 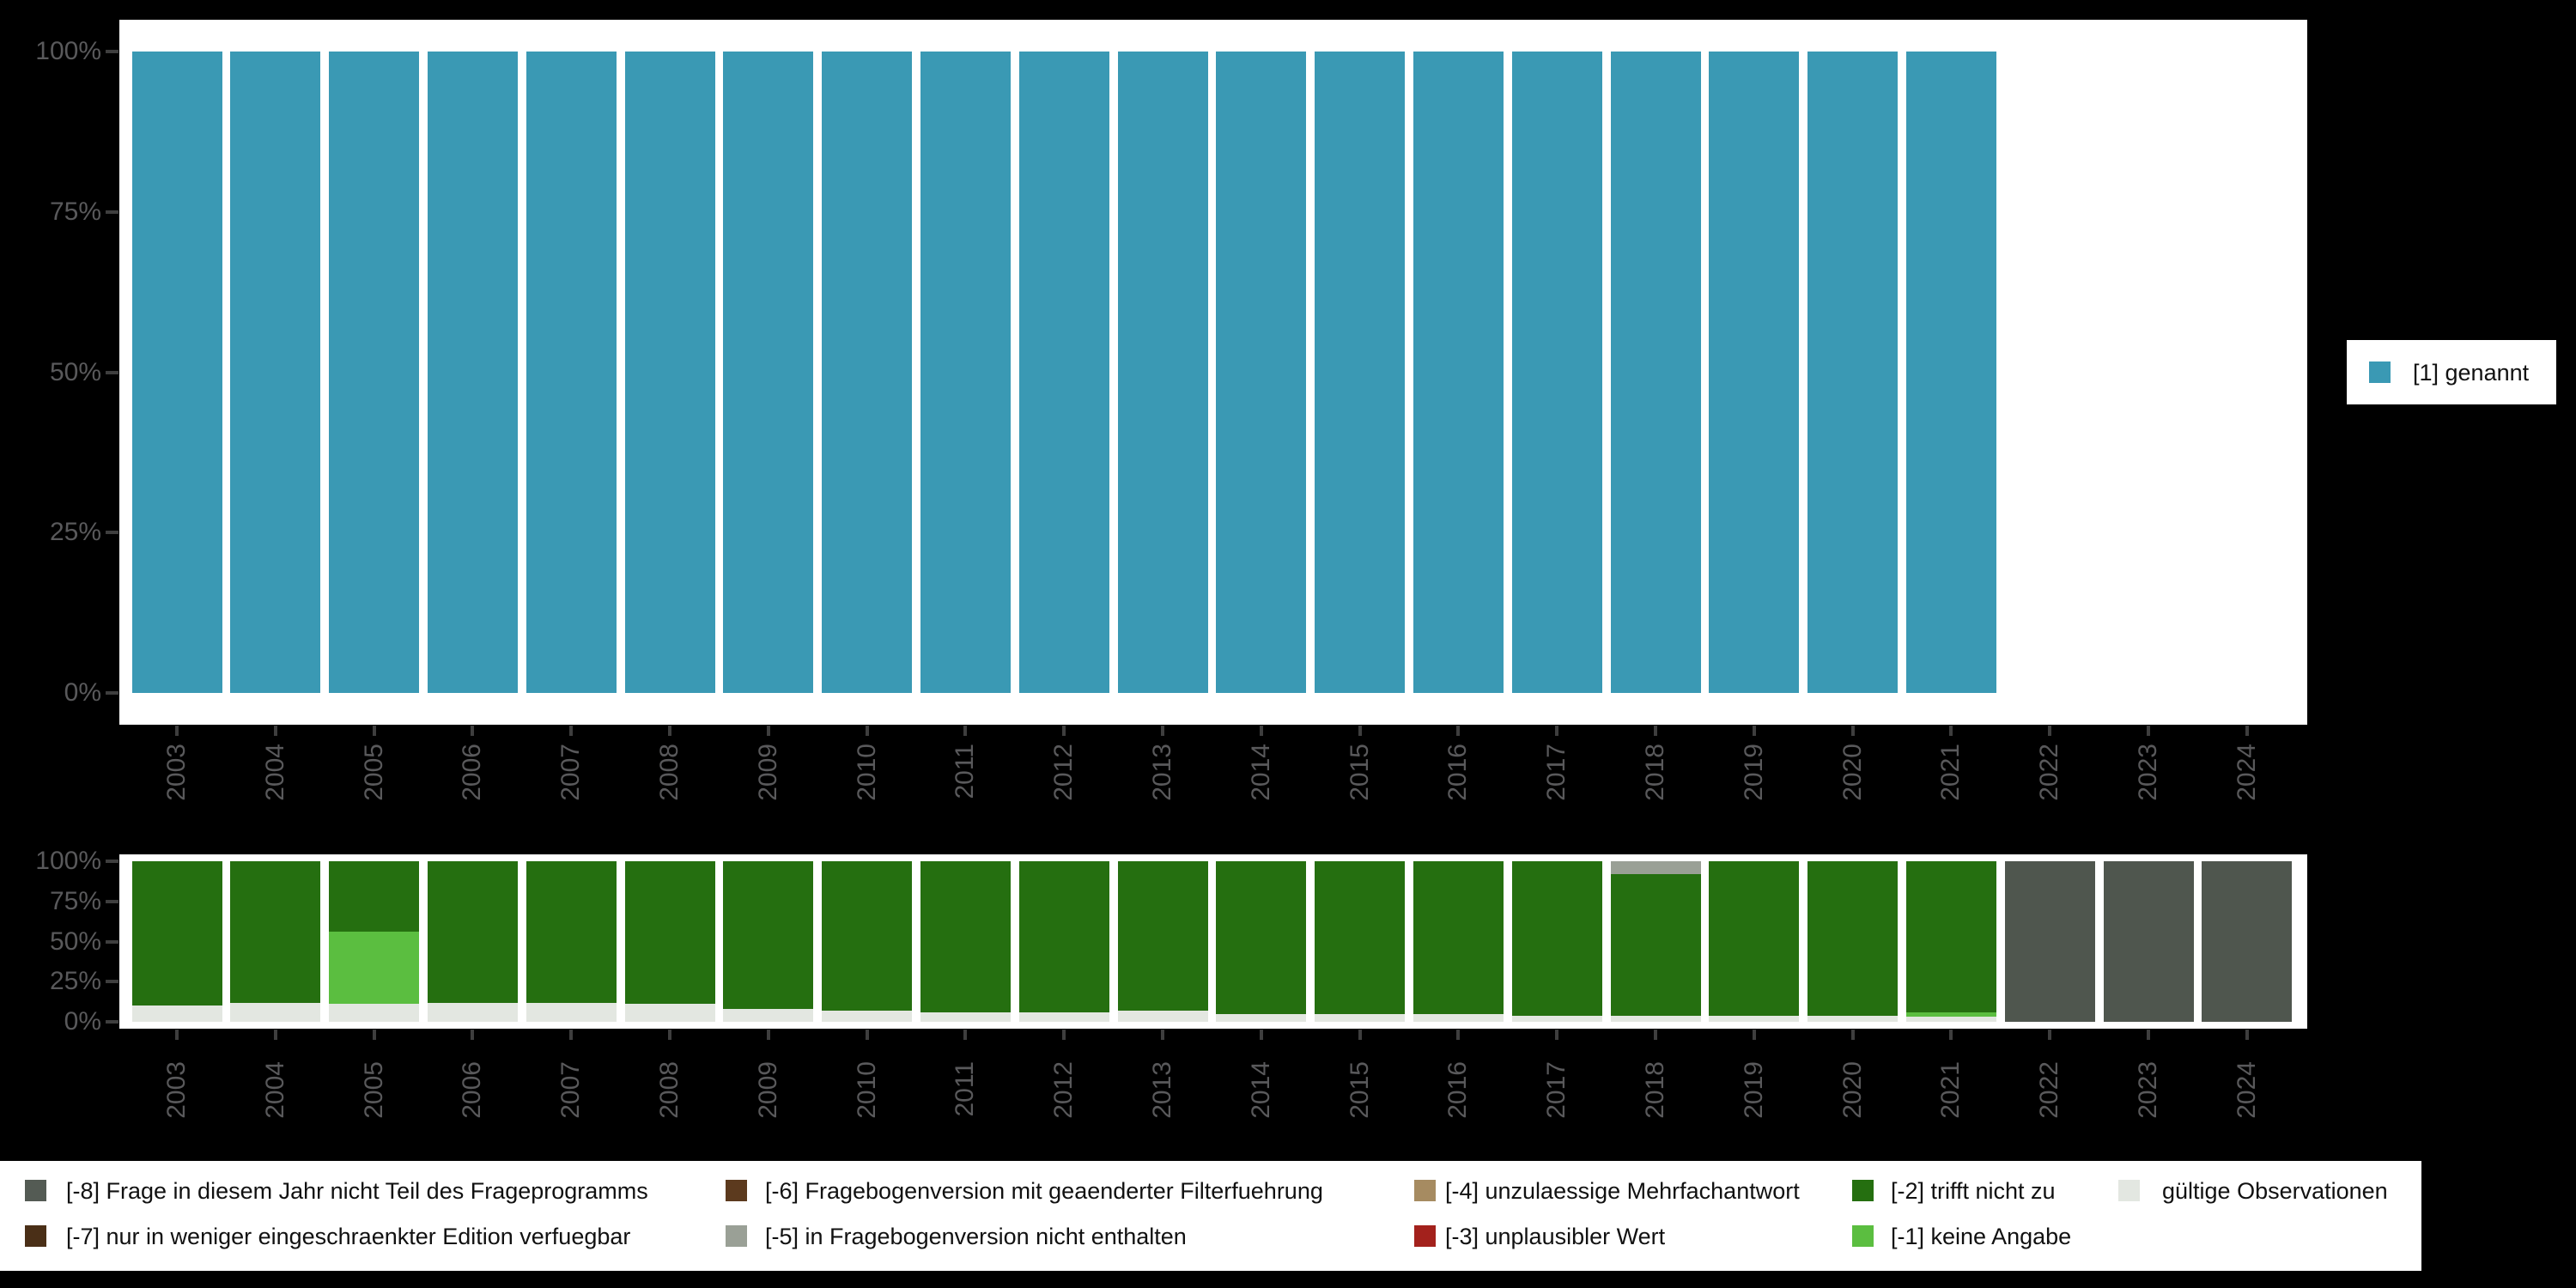 What do you see at coordinates (75, 371) in the screenshot?
I see `y-tick-label: 50%` at bounding box center [75, 371].